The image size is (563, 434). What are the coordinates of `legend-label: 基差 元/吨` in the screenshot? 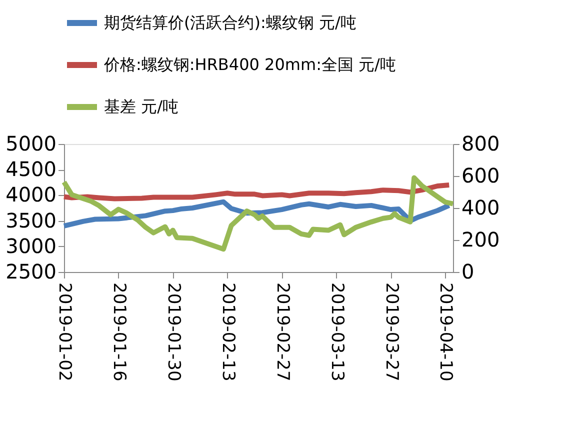 It's located at (141, 106).